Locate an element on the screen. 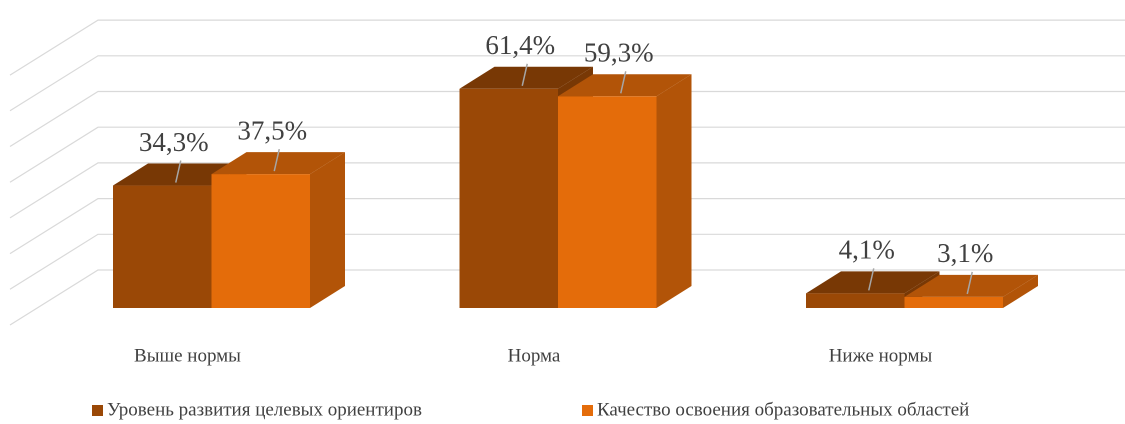  legend-label: Уровень развития целевых ориентиров is located at coordinates (264, 409).